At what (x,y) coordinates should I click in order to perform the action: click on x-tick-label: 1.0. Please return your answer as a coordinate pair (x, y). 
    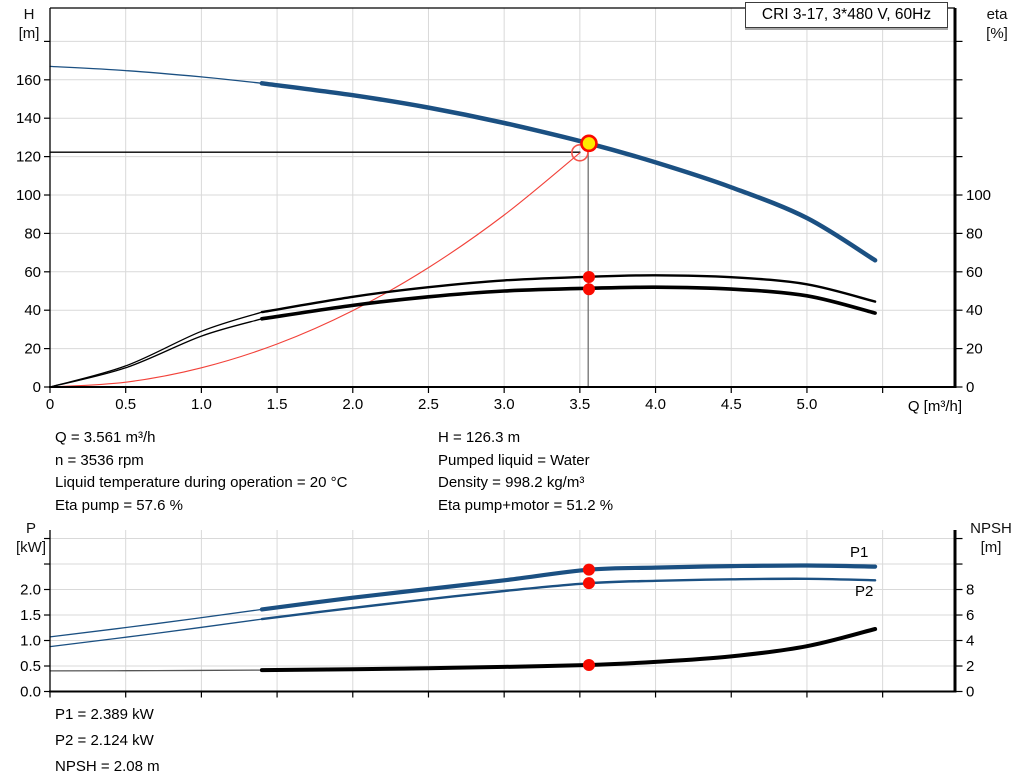
    Looking at the image, I should click on (201, 404).